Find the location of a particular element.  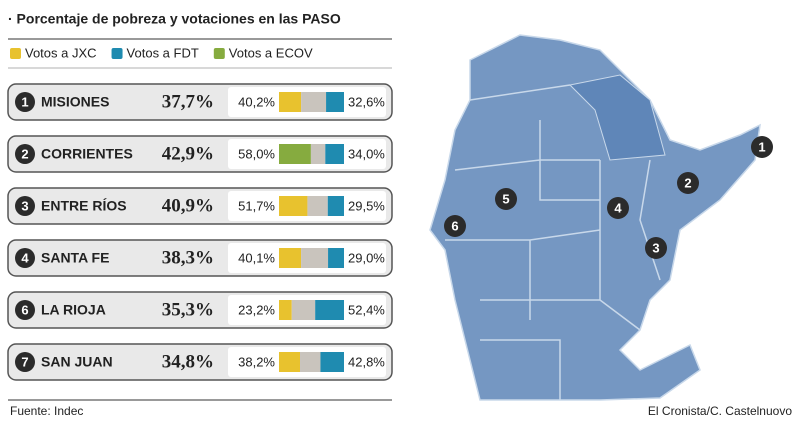

right-votes: 29,5% is located at coordinates (366, 205).